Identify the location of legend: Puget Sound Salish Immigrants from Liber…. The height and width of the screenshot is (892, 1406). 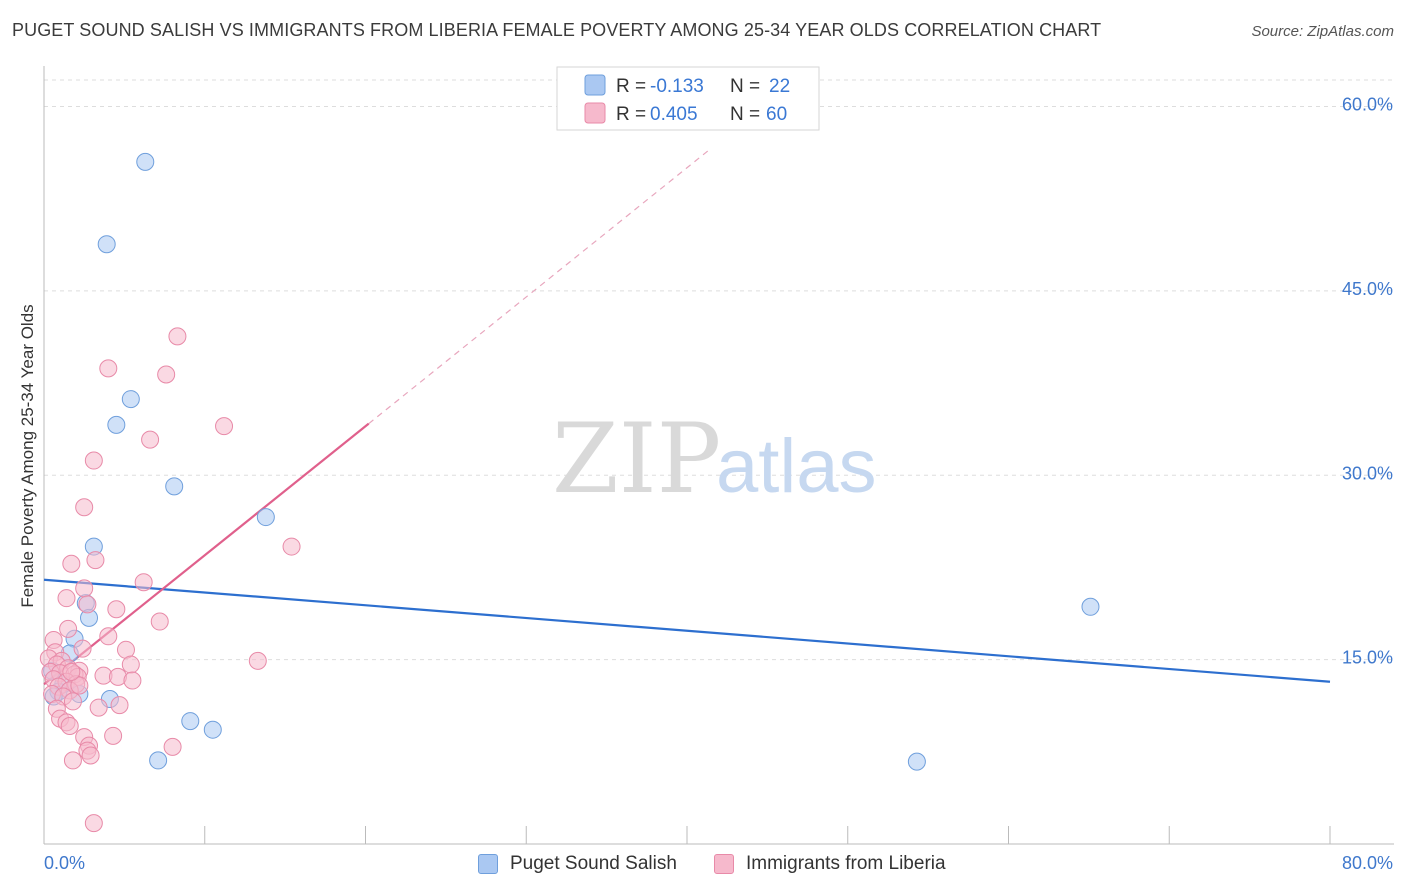
(703, 864).